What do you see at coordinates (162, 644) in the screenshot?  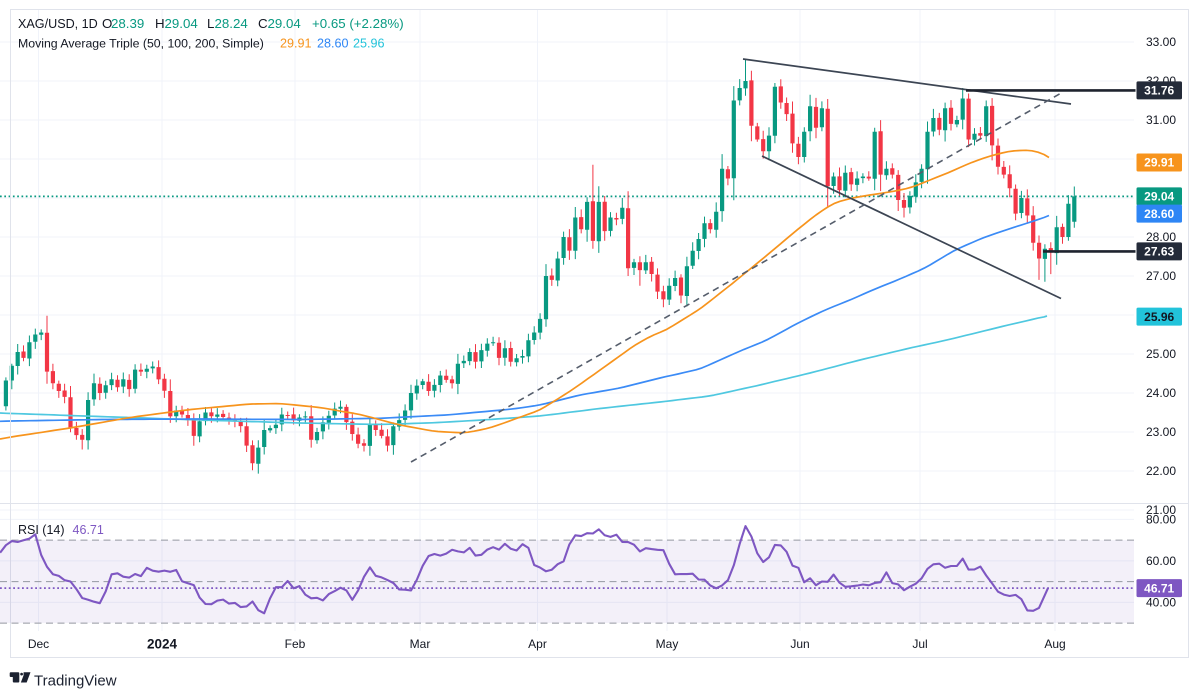 I see `svg-text: 2024` at bounding box center [162, 644].